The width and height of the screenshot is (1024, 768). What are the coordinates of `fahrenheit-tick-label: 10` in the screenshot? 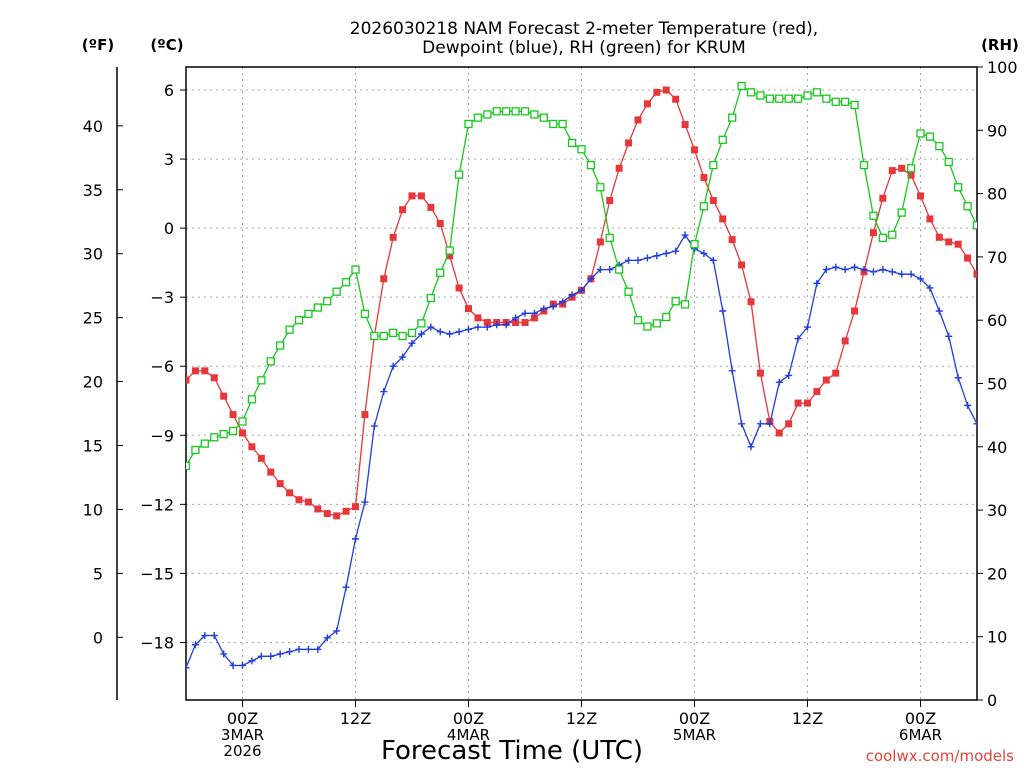 It's located at (93, 509).